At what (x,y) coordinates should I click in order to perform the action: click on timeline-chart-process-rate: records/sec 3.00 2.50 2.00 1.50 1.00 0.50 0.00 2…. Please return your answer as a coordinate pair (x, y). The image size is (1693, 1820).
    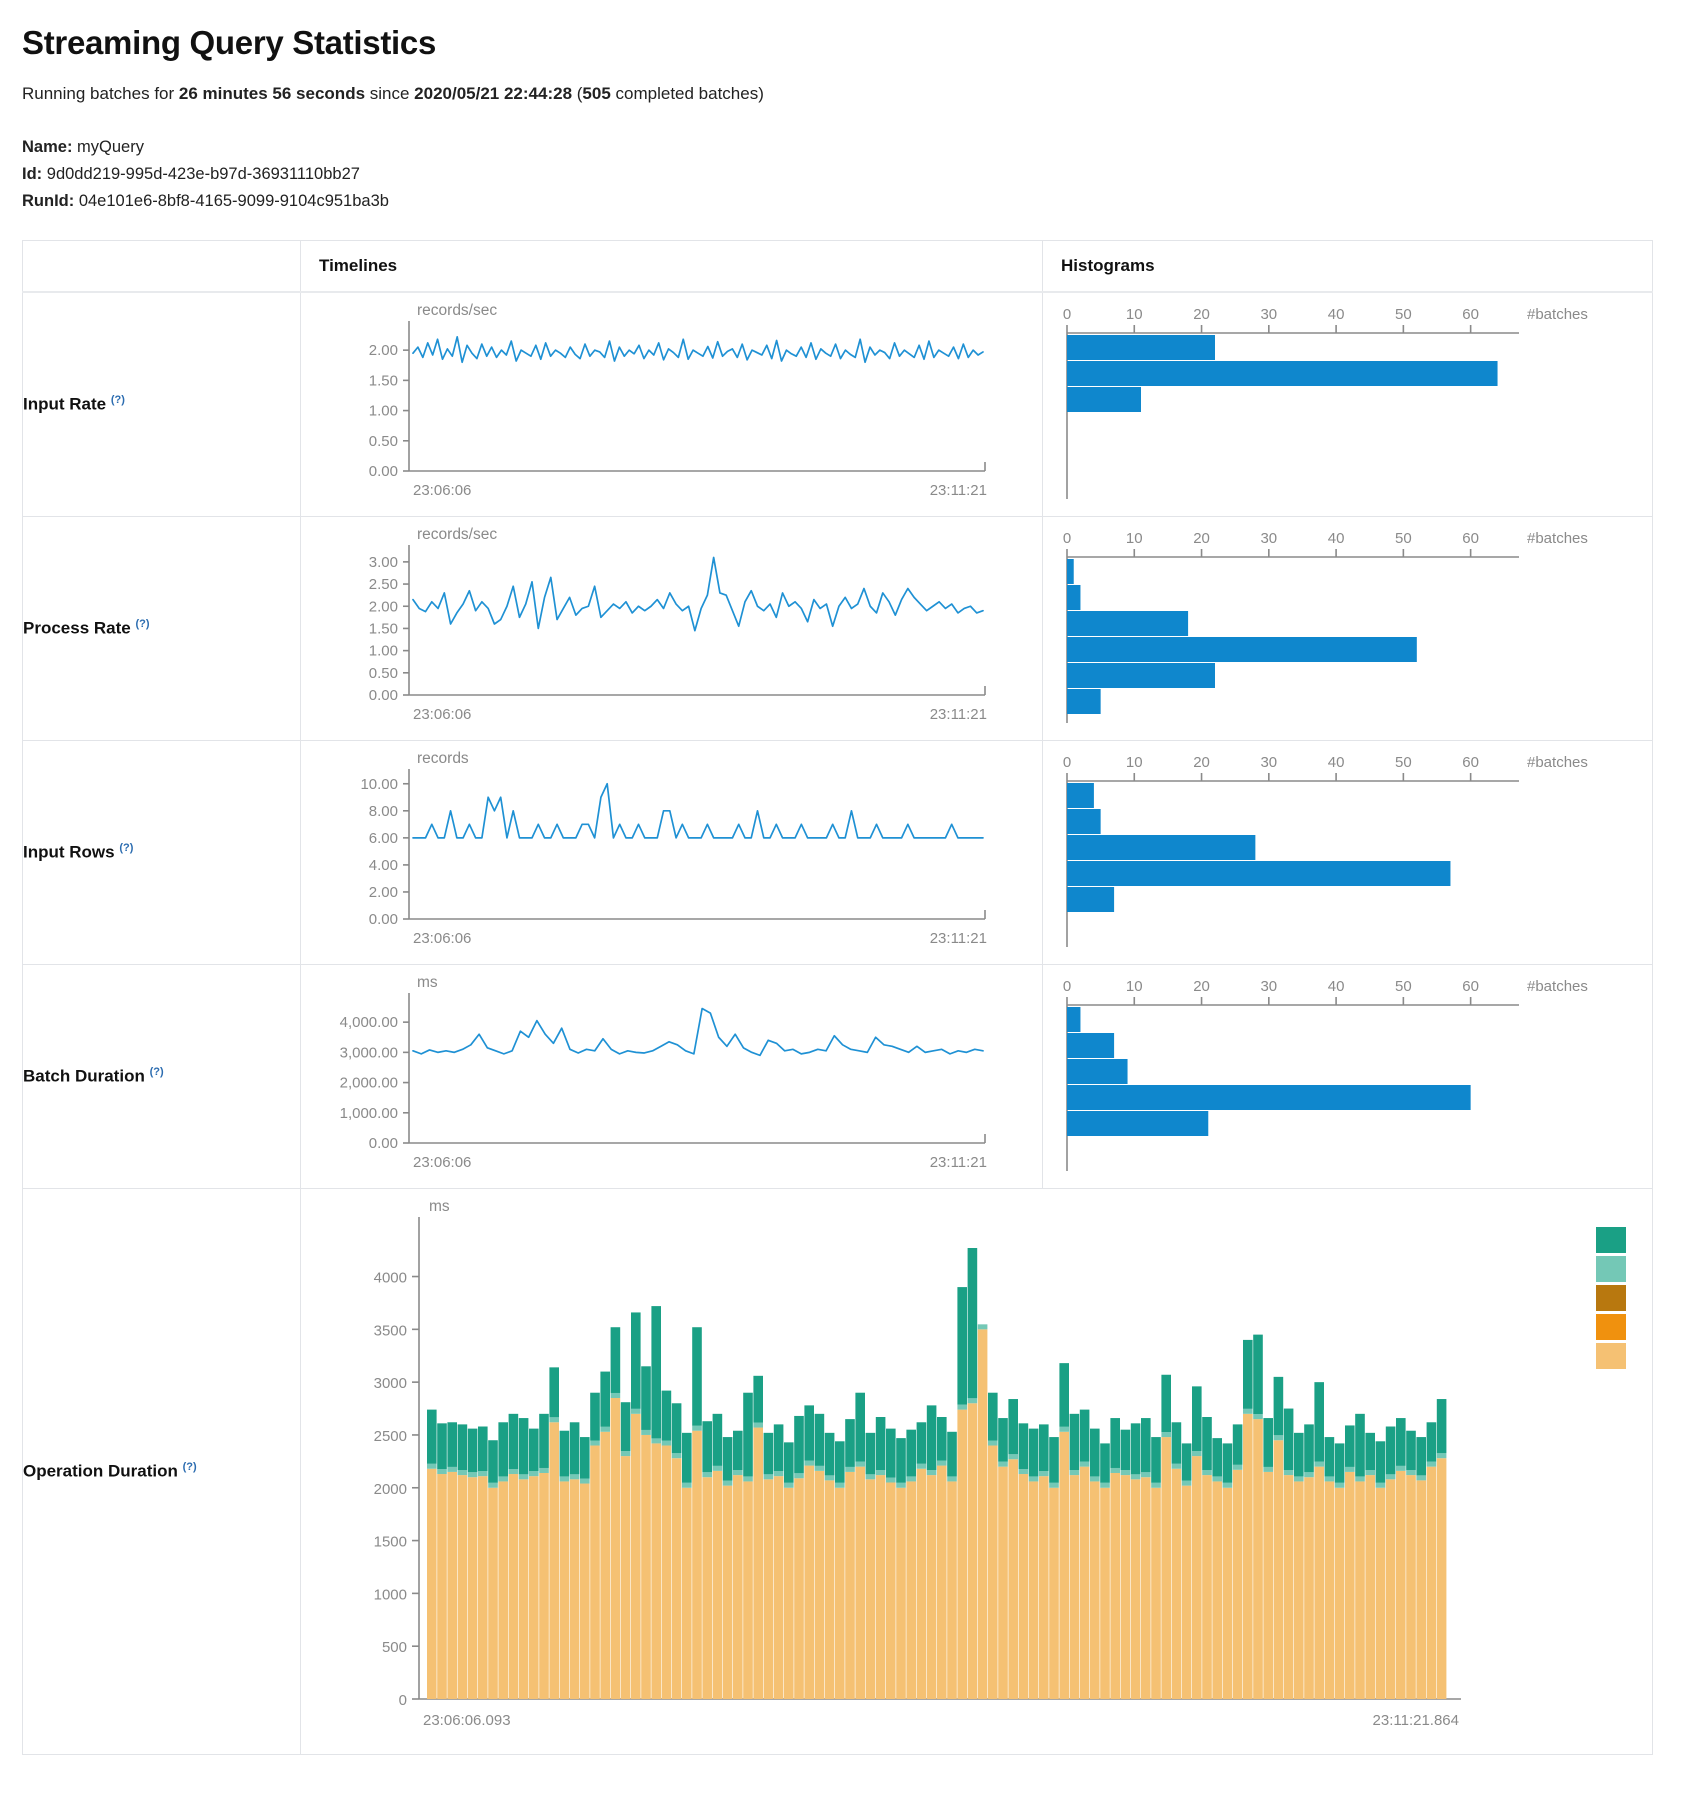
    Looking at the image, I should click on (651, 626).